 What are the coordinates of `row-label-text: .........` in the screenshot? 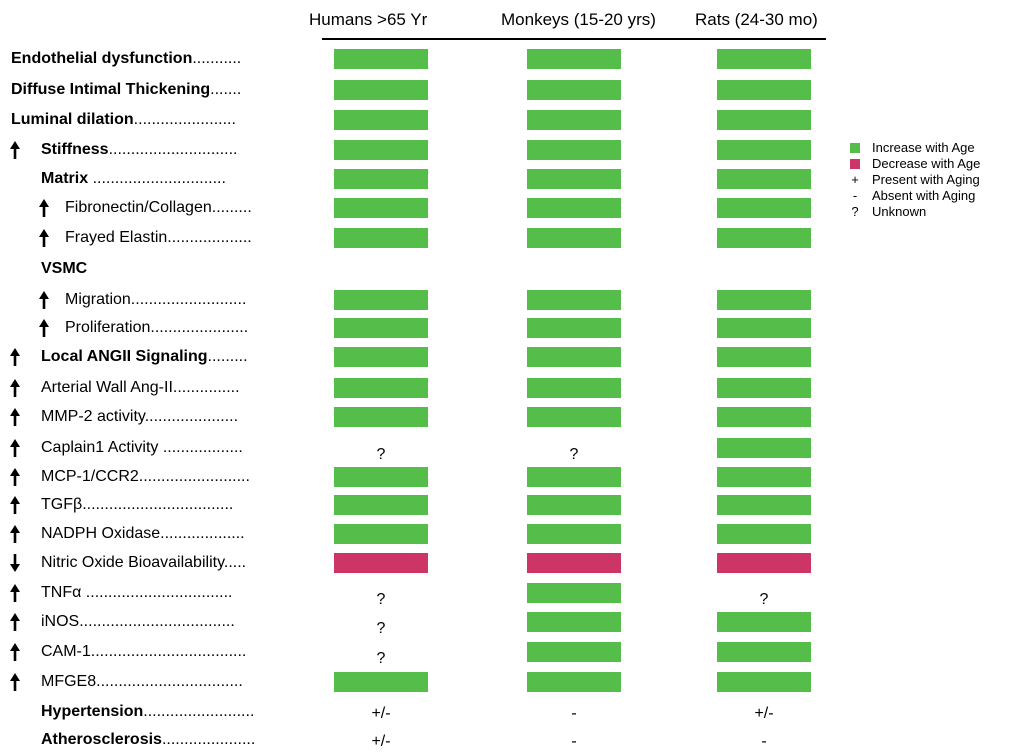 It's located at (227, 356).